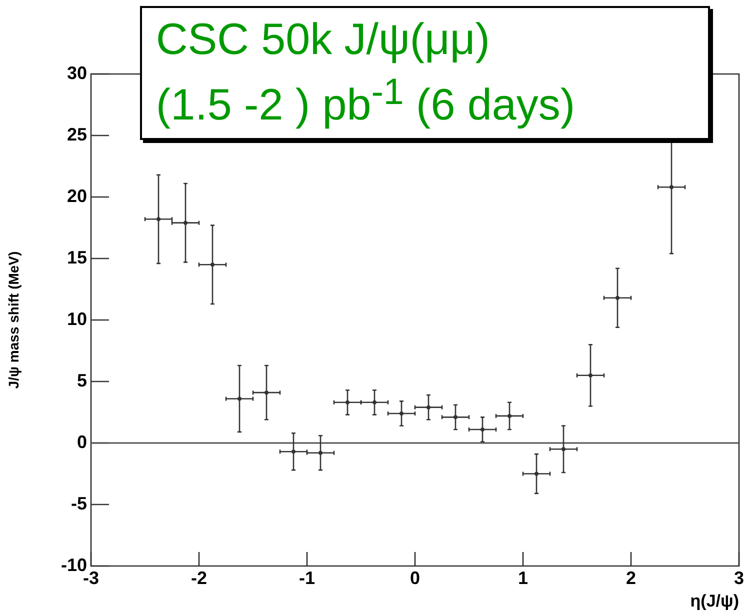 The image size is (749, 612). Describe the element at coordinates (76, 257) in the screenshot. I see `y-tick-label: 15` at that location.